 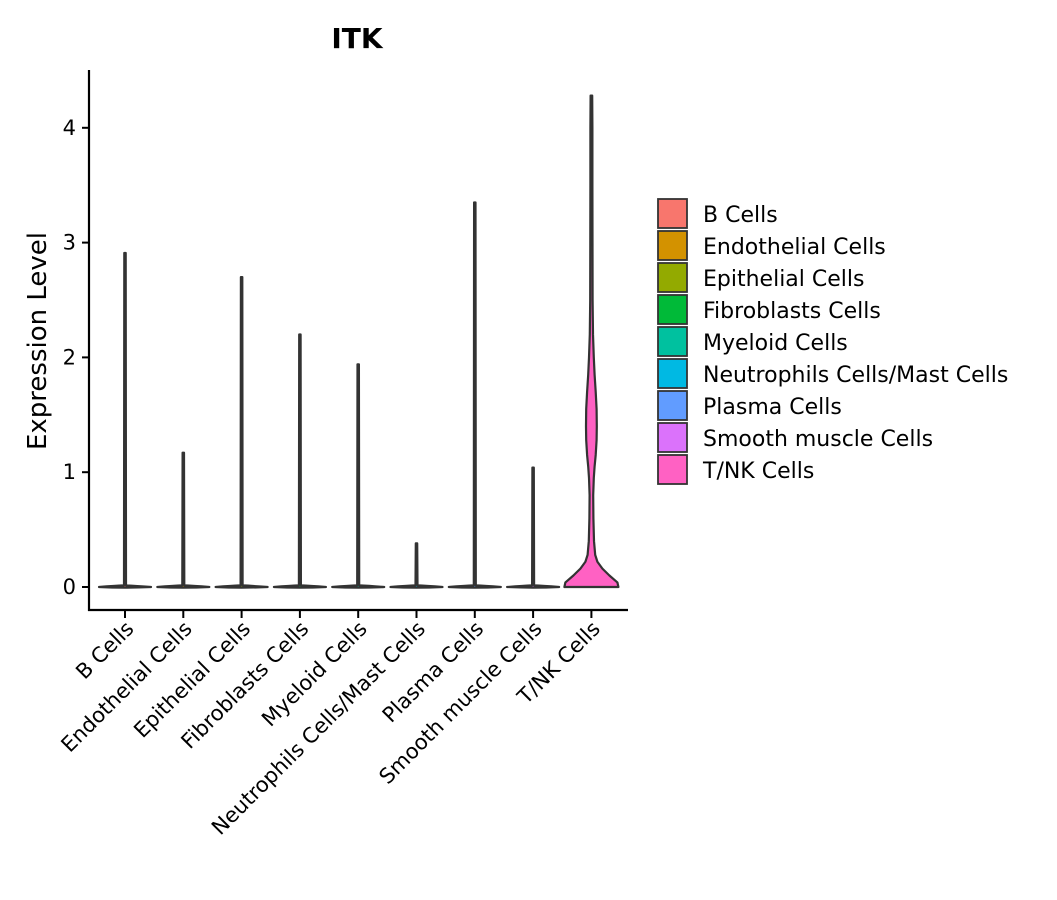 What do you see at coordinates (672, 213) in the screenshot?
I see `legend-swatch-b-cells` at bounding box center [672, 213].